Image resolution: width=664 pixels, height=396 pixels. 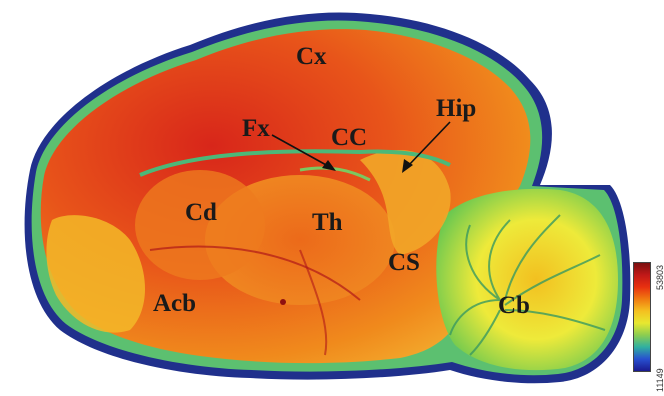 What do you see at coordinates (349, 137) in the screenshot?
I see `label-cc: CC` at bounding box center [349, 137].